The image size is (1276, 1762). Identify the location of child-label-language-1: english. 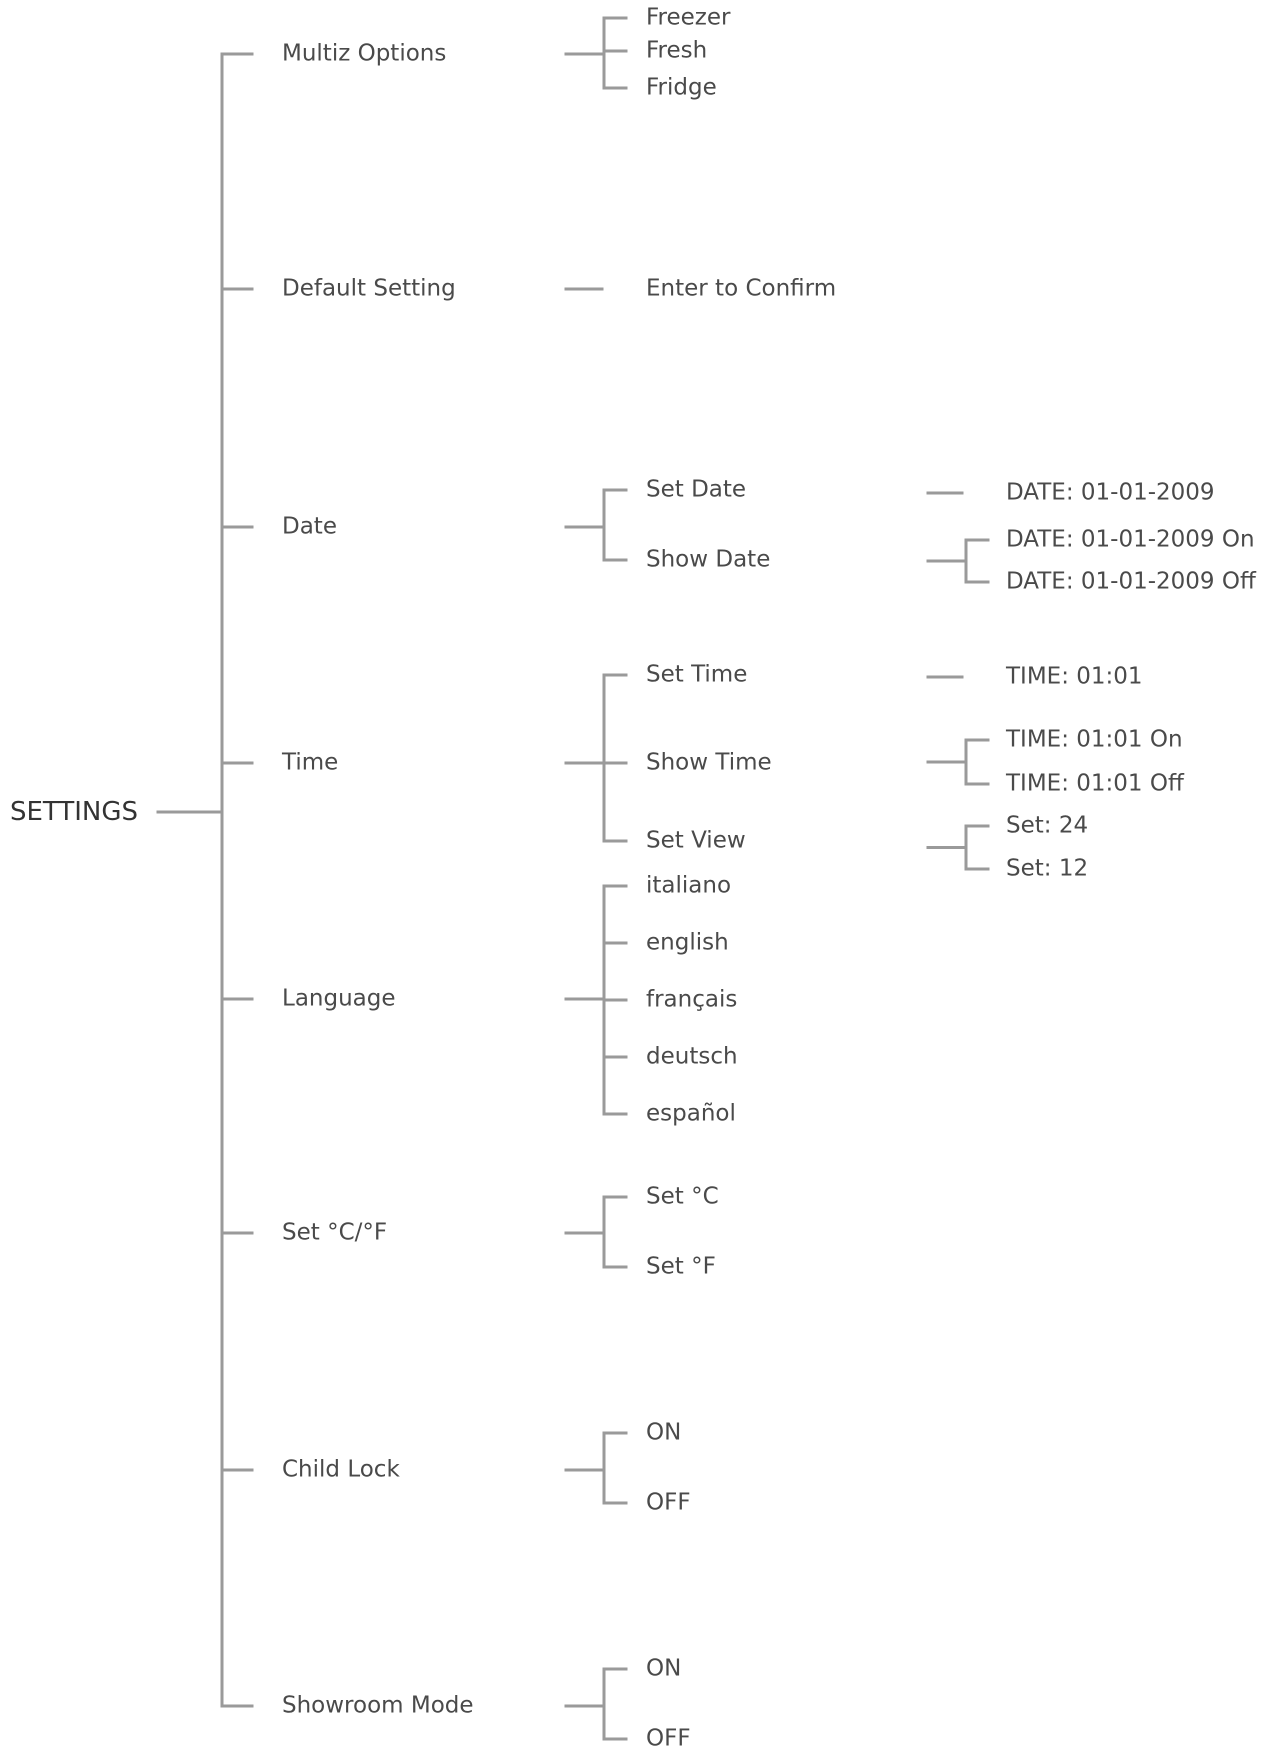
(687, 942).